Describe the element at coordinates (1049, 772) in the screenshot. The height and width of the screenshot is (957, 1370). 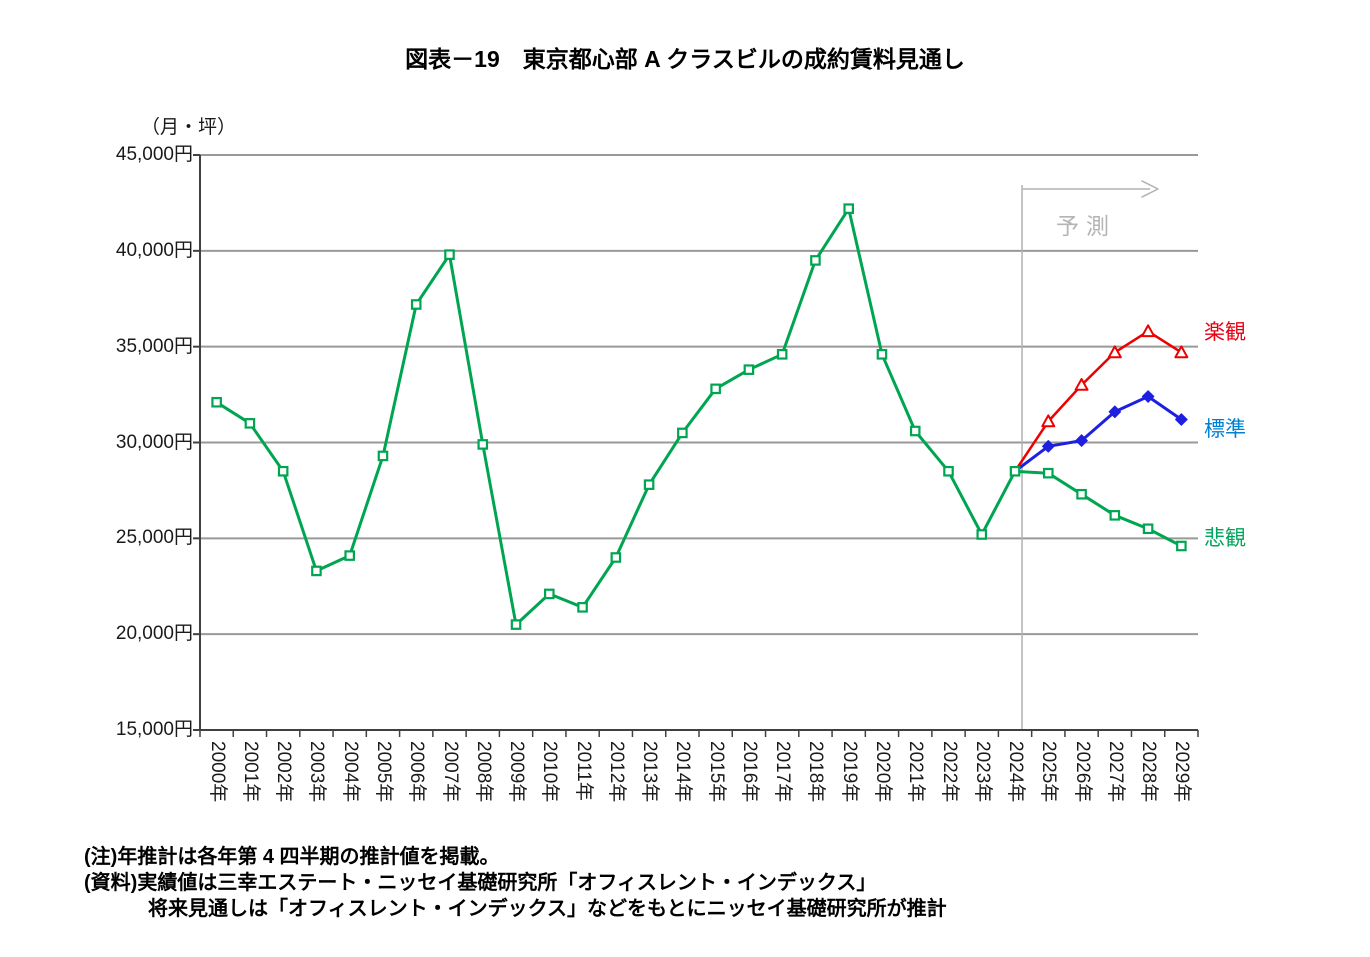
I see `x-axis-tick-label: 2025年` at that location.